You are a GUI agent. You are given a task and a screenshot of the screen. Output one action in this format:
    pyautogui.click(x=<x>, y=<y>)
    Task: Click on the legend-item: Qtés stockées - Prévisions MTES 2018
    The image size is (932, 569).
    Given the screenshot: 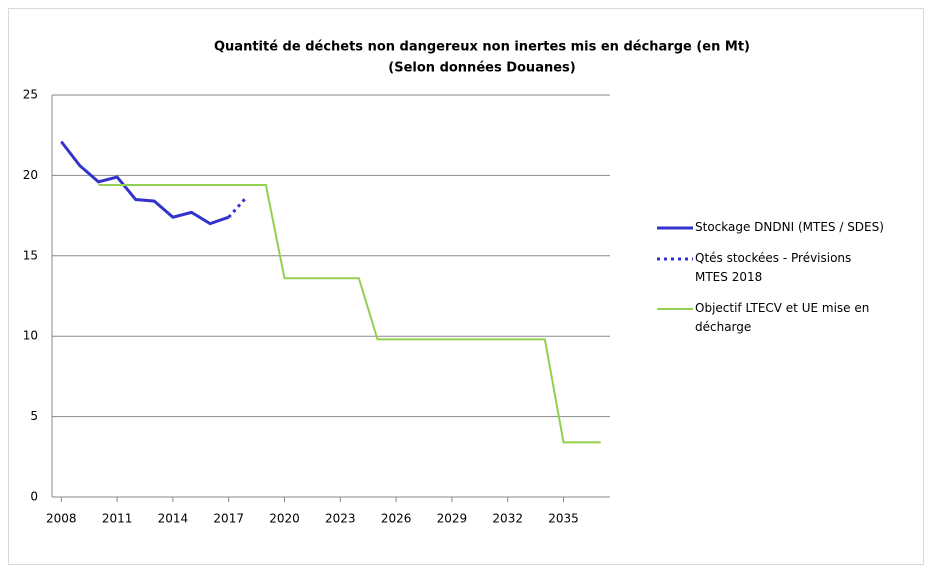 What is the action you would take?
    pyautogui.click(x=775, y=268)
    